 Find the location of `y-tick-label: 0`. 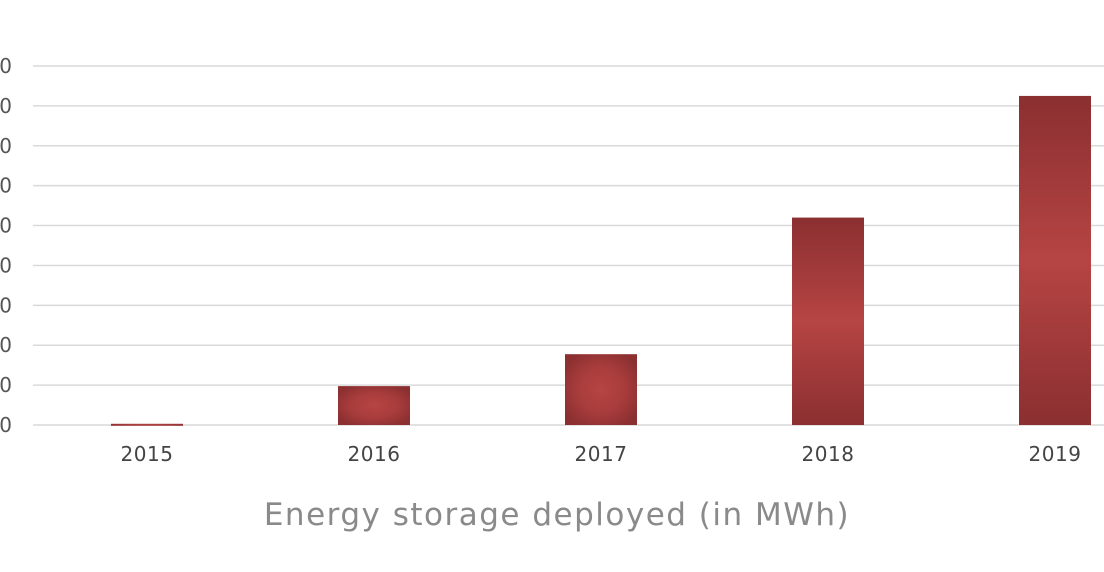

y-tick-label: 0 is located at coordinates (6, 425).